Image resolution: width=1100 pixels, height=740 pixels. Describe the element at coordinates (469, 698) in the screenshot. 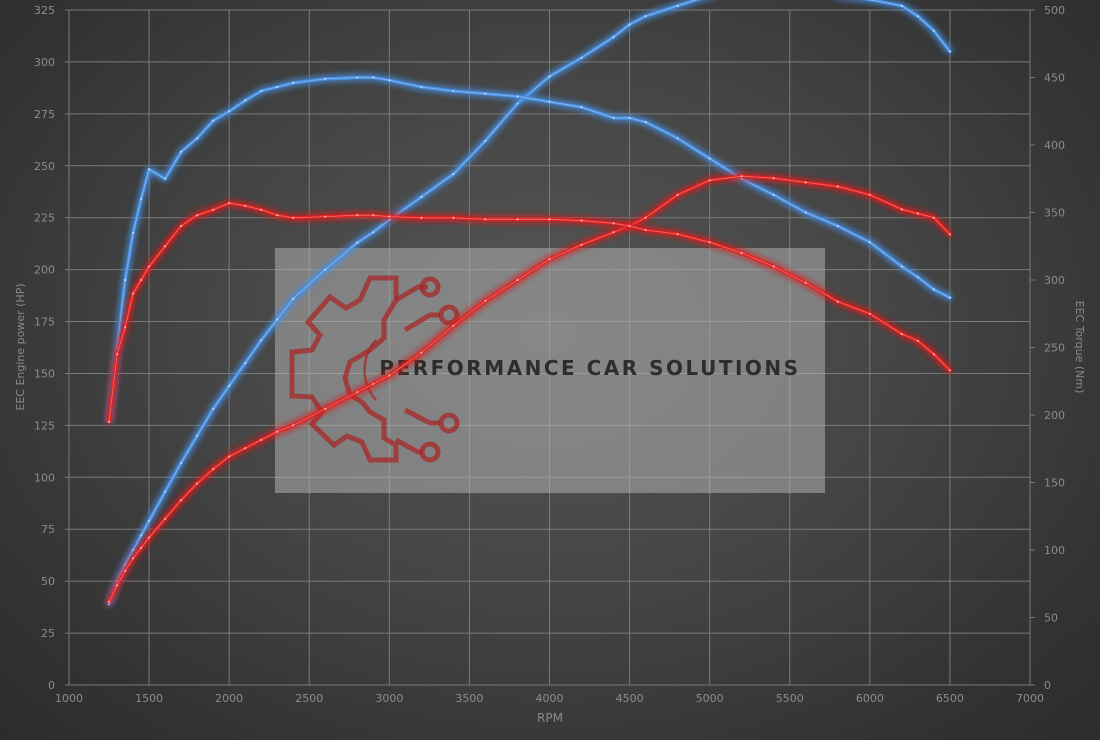

I see `x-tick-label: 3500` at that location.